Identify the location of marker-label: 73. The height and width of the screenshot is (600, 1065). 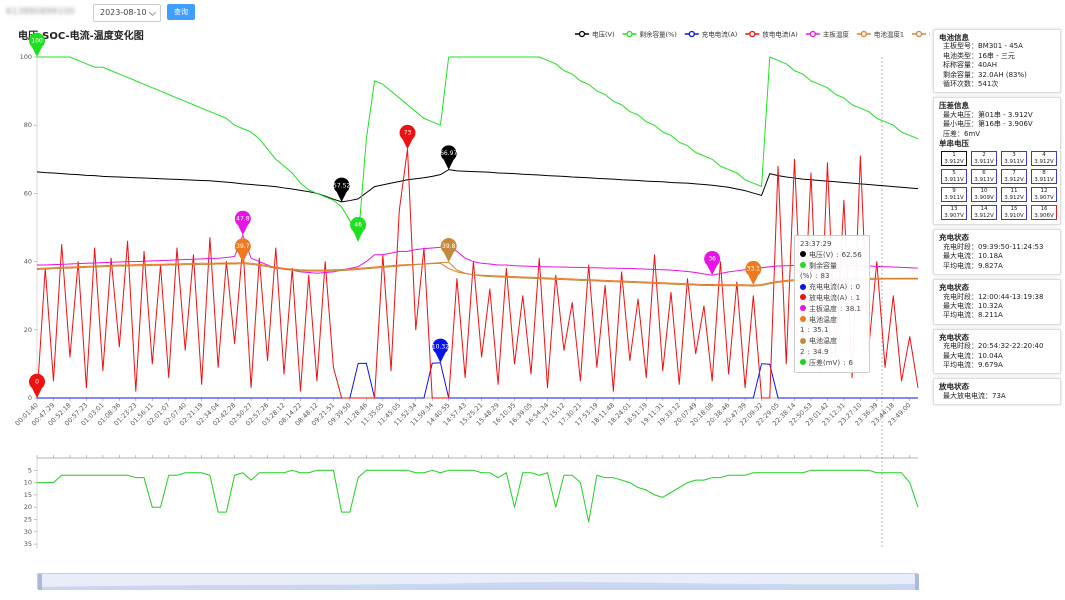
(408, 133).